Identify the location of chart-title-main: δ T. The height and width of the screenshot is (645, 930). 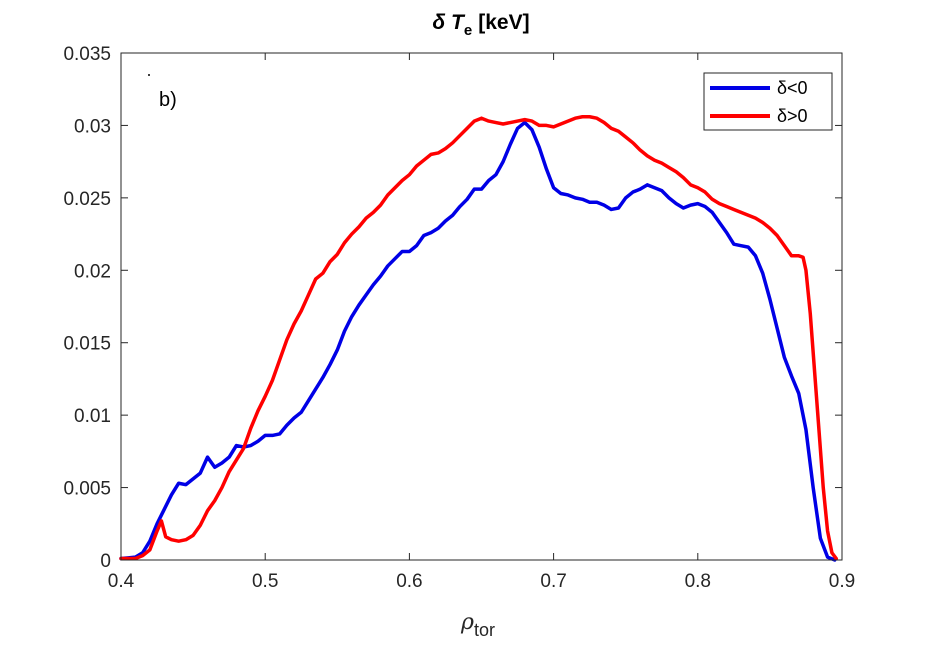
(449, 22).